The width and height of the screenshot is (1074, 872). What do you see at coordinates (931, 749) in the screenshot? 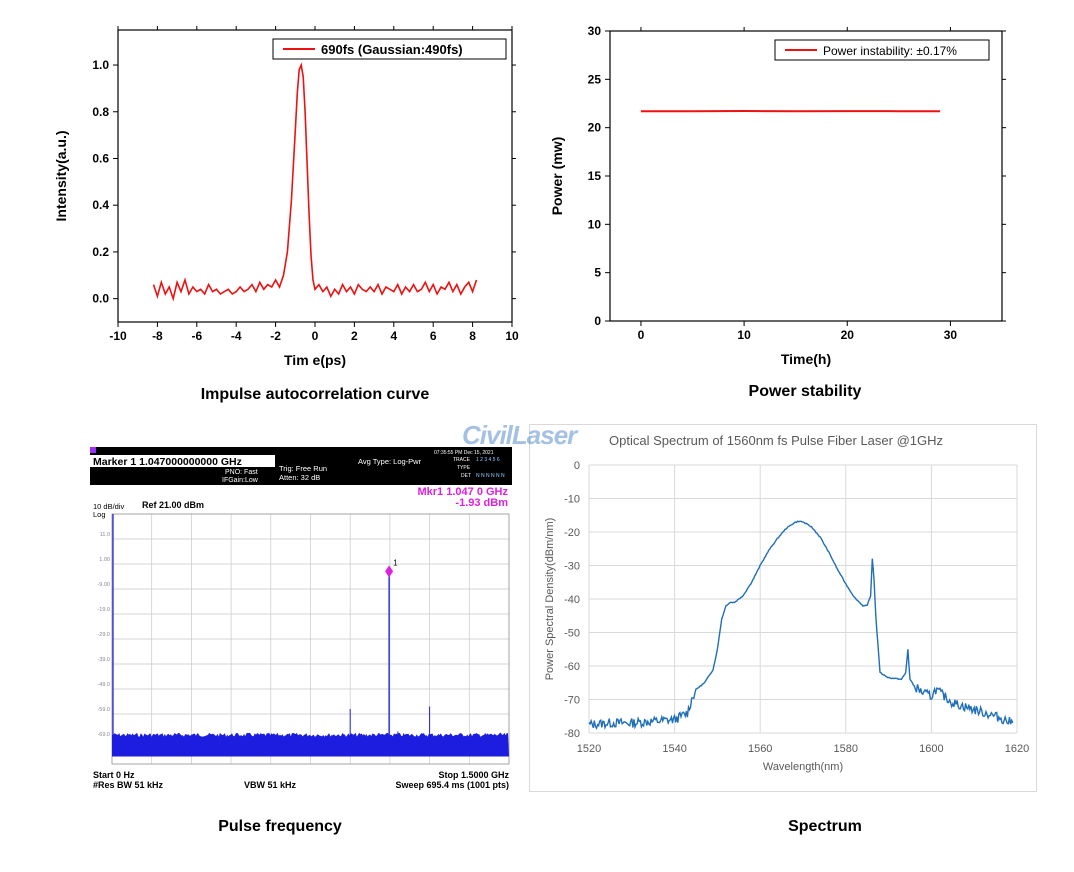
I see `spectrum-x-tick-label: 1600` at bounding box center [931, 749].